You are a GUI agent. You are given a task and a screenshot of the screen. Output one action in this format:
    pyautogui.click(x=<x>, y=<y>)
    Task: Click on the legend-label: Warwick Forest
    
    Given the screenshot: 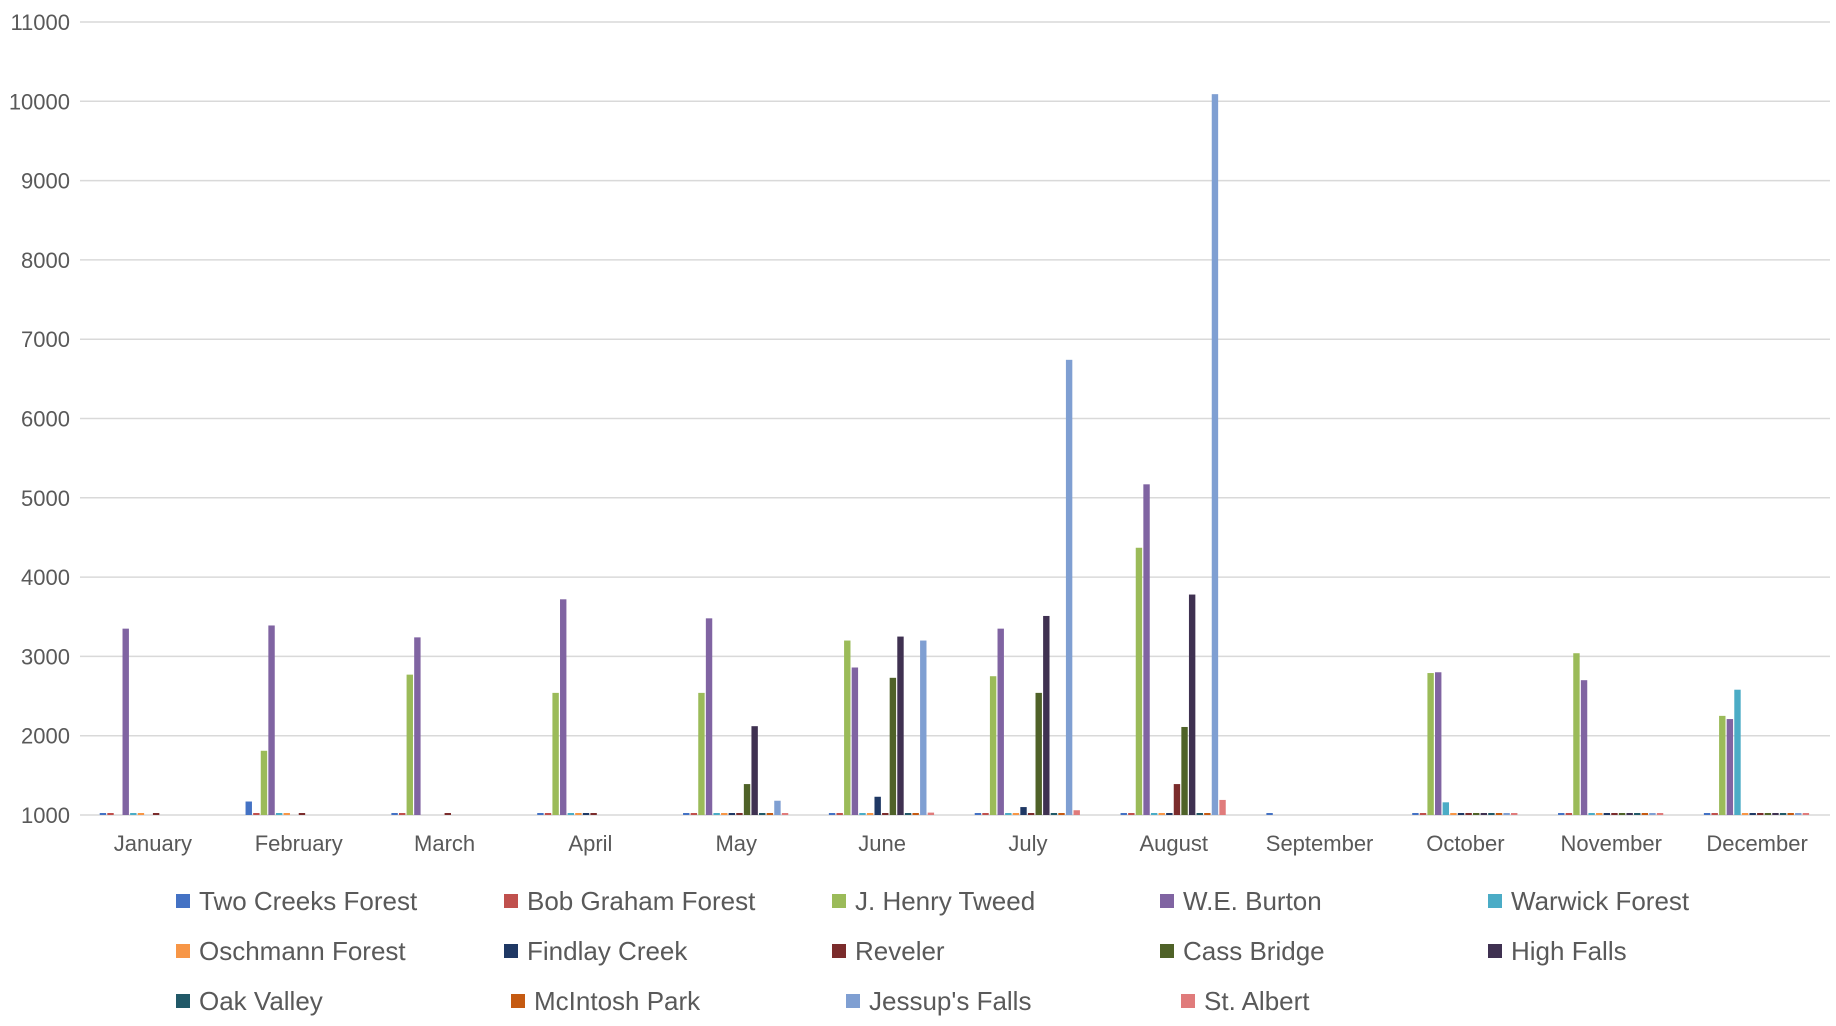 What is the action you would take?
    pyautogui.click(x=1600, y=900)
    